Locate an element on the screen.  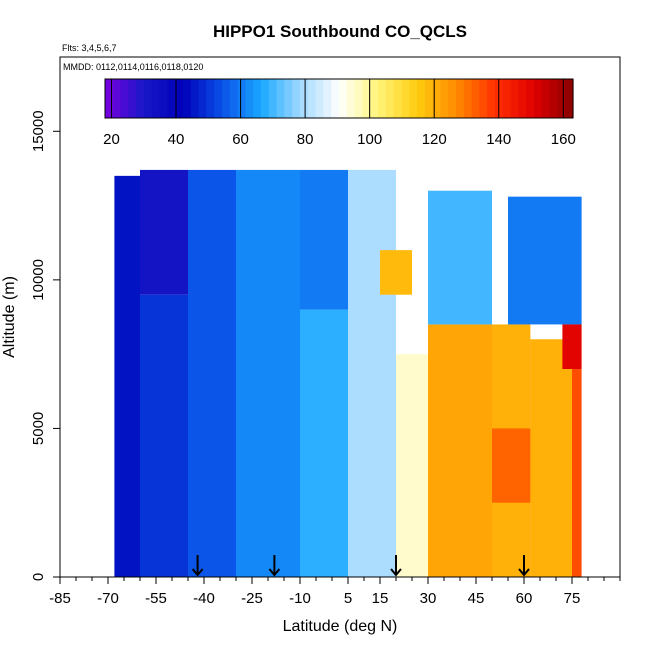
x-tick-label-7: 15 is located at coordinates (380, 598).